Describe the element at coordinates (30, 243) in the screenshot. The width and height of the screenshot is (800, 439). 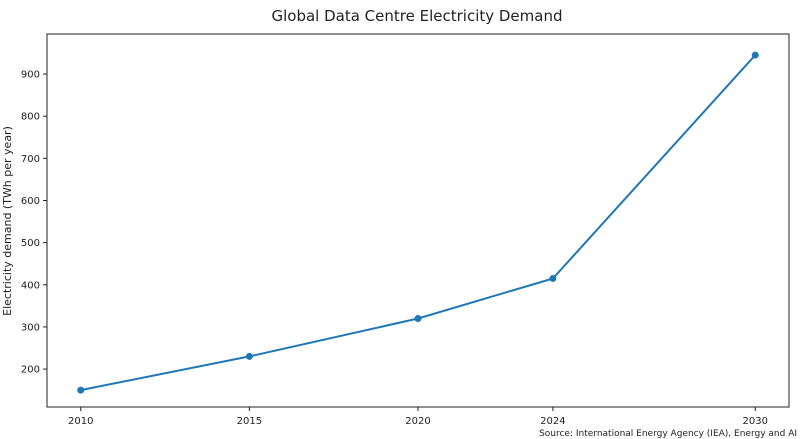
I see `y-tick-label: 500` at that location.